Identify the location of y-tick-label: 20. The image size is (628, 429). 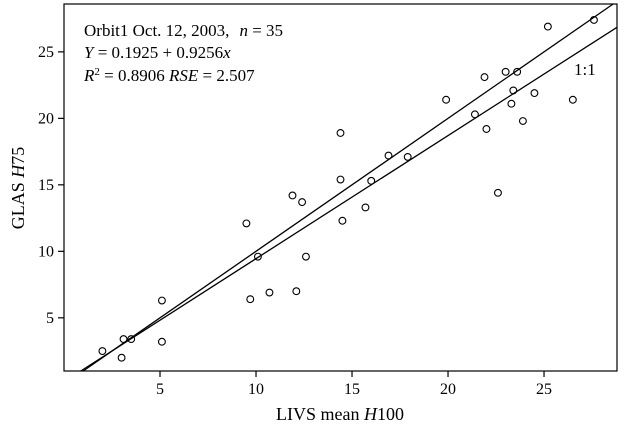
(46, 118).